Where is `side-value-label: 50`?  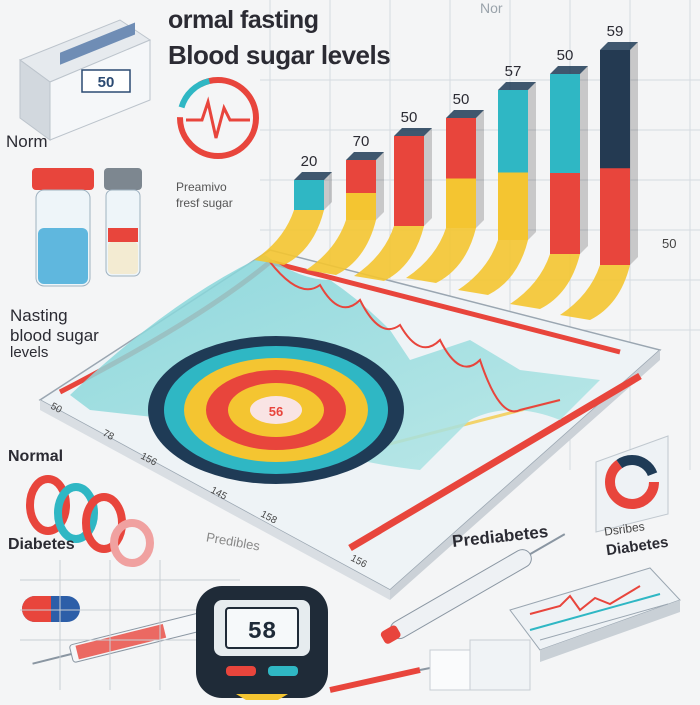 side-value-label: 50 is located at coordinates (669, 243).